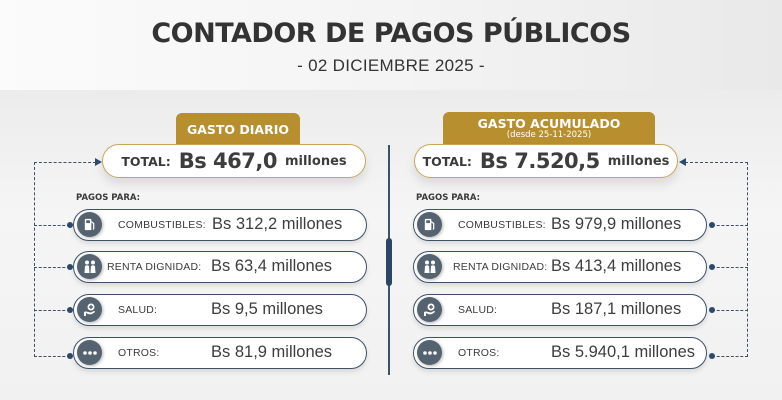 Image resolution: width=782 pixels, height=400 pixels. I want to click on accumulated-connector-line, so click(716, 259).